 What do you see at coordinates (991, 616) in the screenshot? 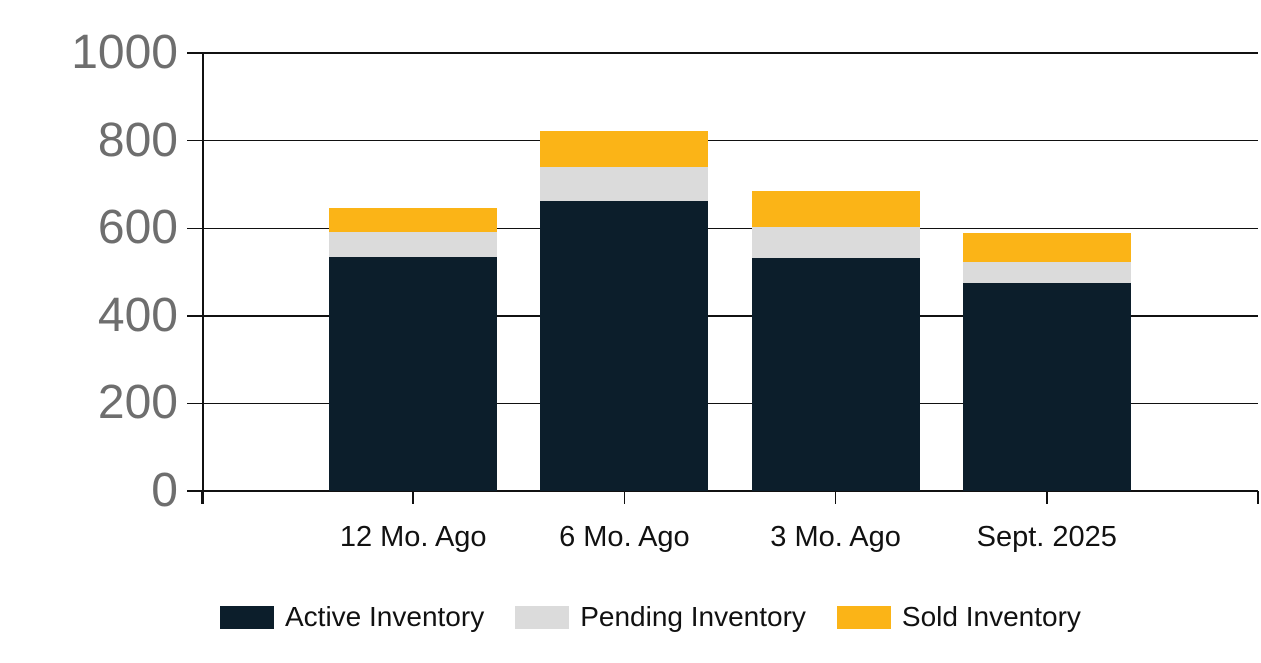
I see `legend-label: Sold Inventory` at bounding box center [991, 616].